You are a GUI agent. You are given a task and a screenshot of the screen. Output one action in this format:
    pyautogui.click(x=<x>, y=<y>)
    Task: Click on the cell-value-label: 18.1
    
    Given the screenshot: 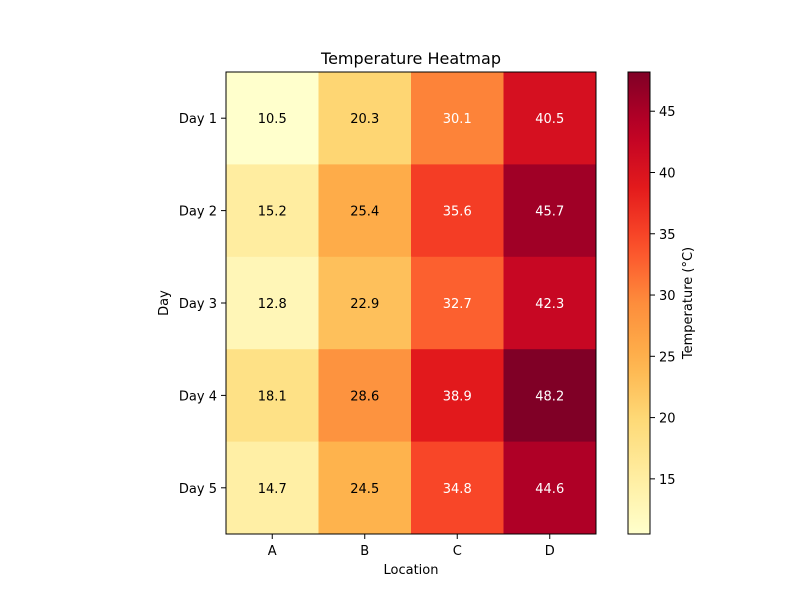 What is the action you would take?
    pyautogui.click(x=272, y=396)
    